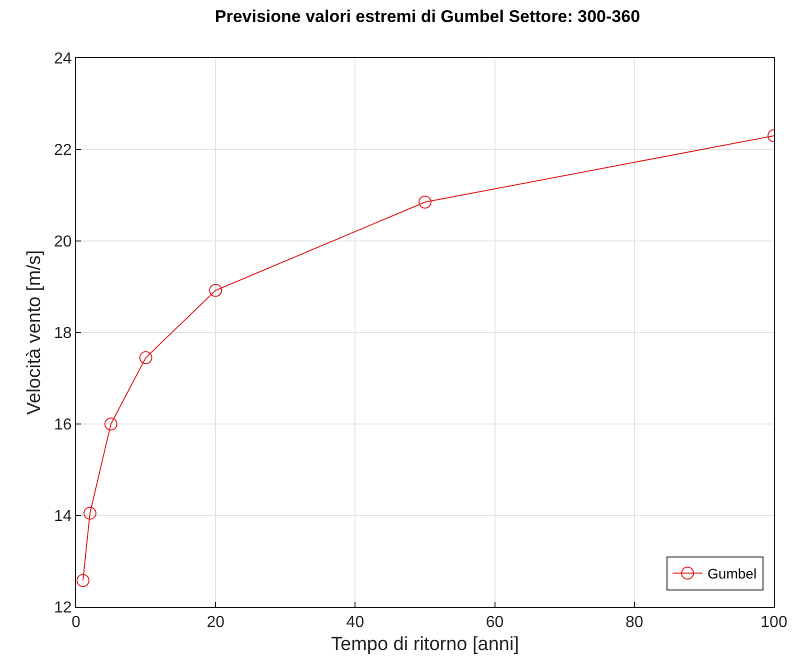 This screenshot has height=663, width=799. What do you see at coordinates (76, 623) in the screenshot?
I see `x-tick-label: 0` at bounding box center [76, 623].